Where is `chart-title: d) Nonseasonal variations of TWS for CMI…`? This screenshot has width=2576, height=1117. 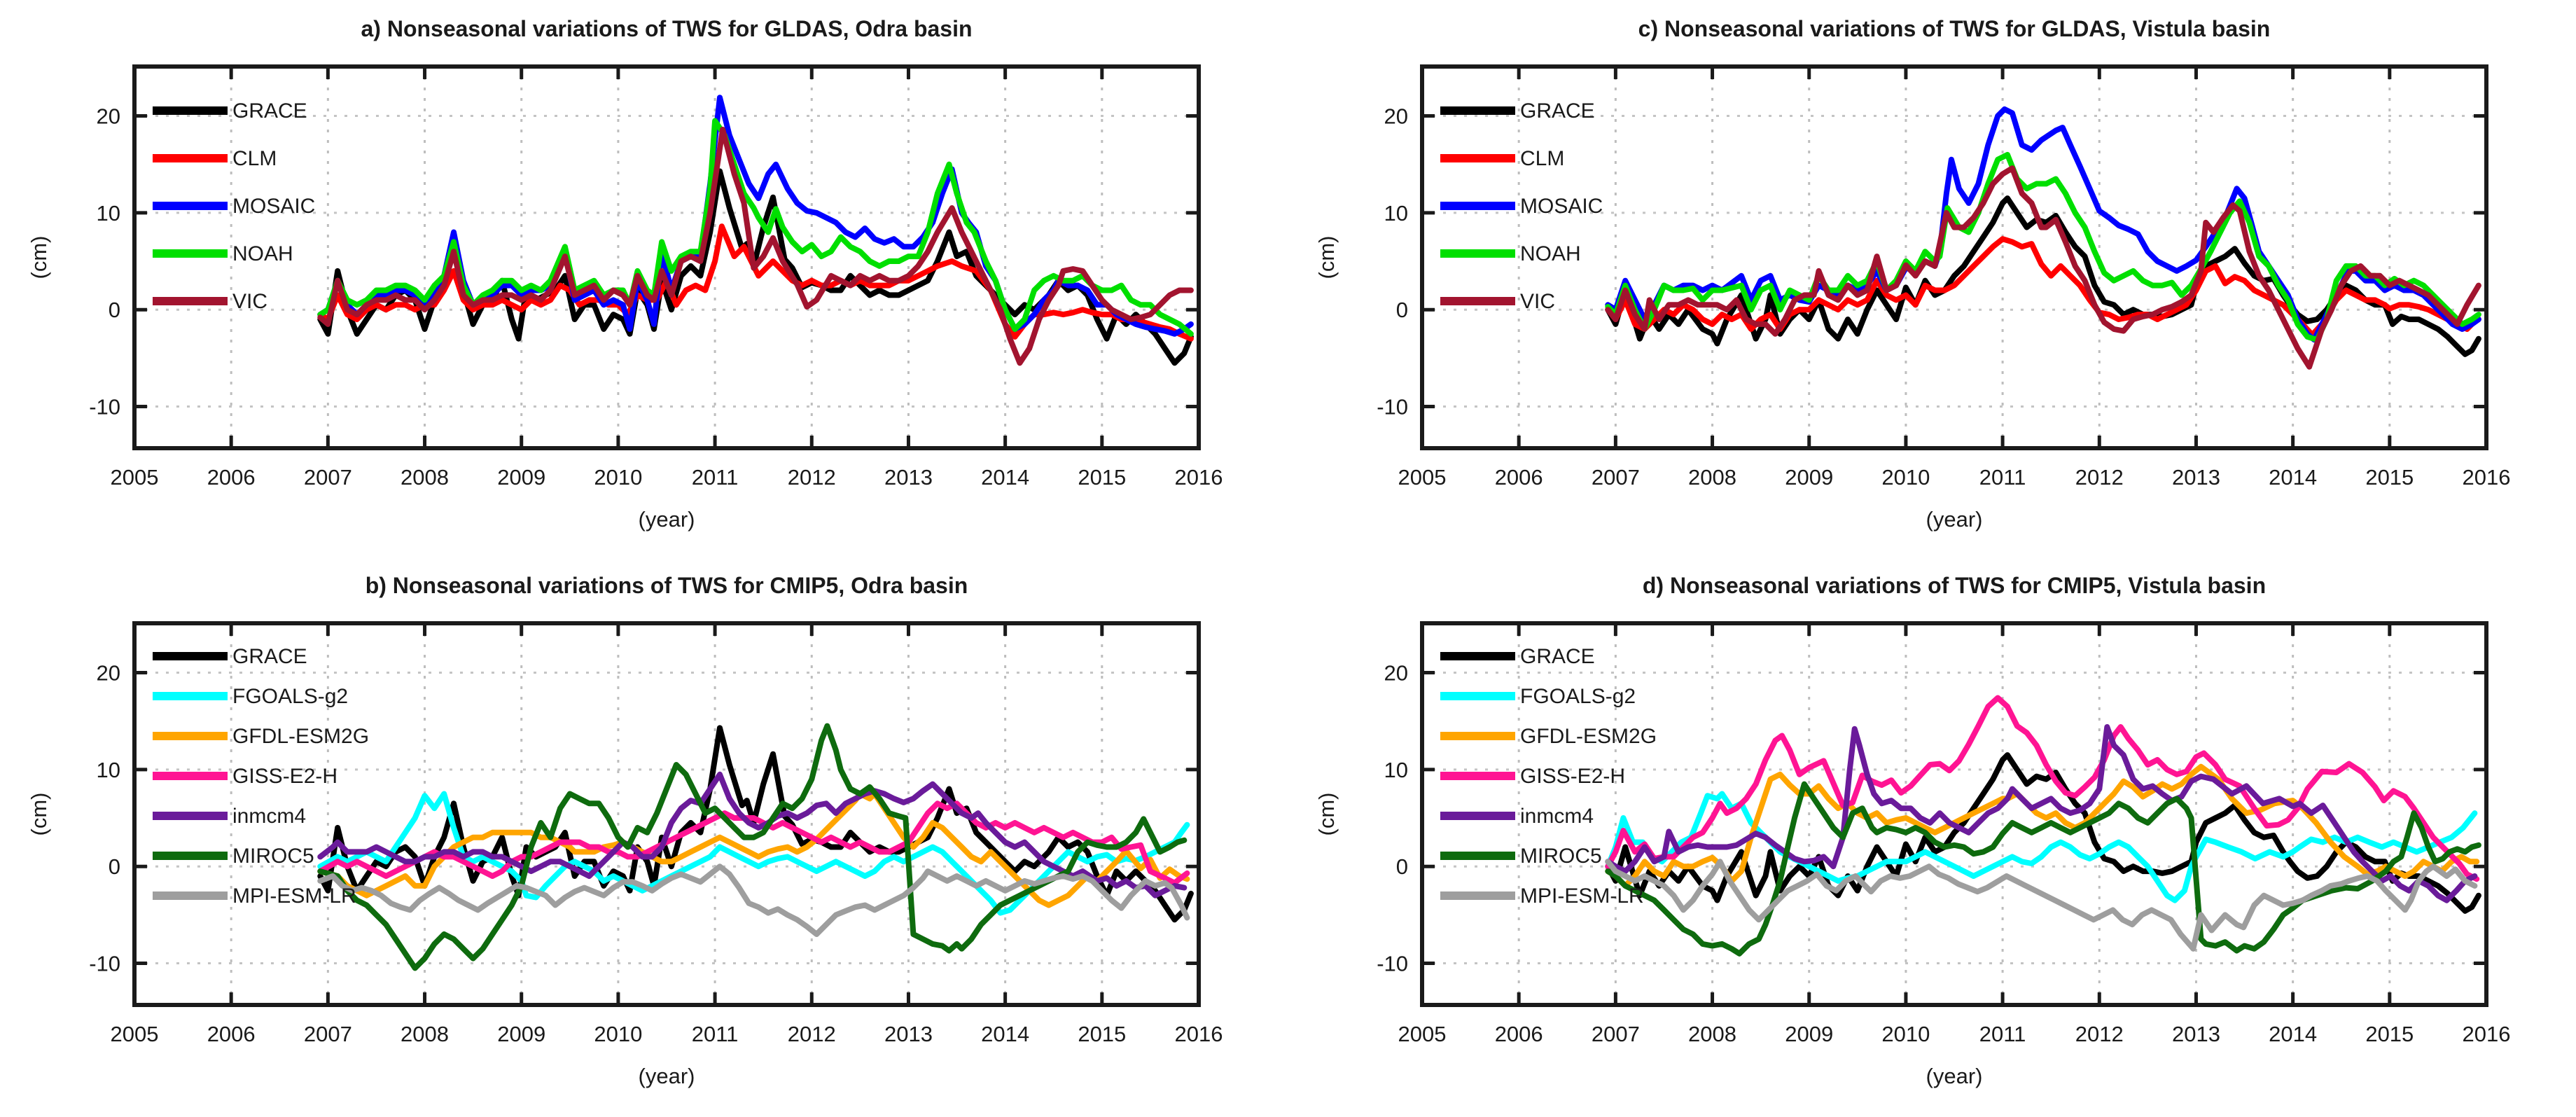 chart-title: d) Nonseasonal variations of TWS for CMI… is located at coordinates (1954, 585).